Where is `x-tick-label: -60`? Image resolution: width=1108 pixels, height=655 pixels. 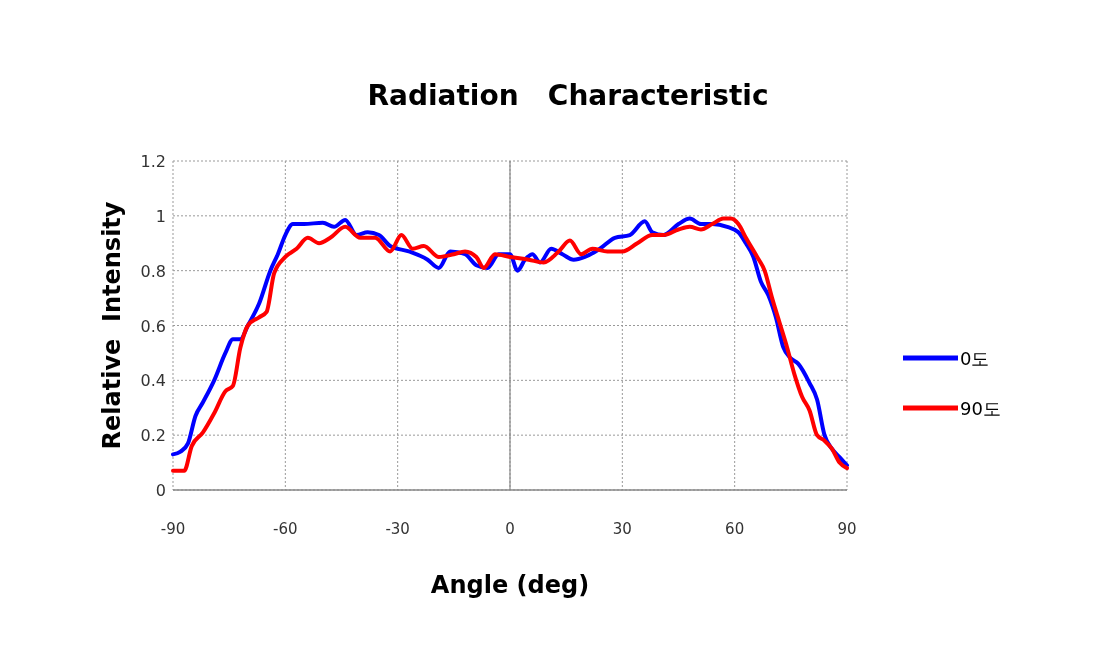 x-tick-label: -60 is located at coordinates (285, 529).